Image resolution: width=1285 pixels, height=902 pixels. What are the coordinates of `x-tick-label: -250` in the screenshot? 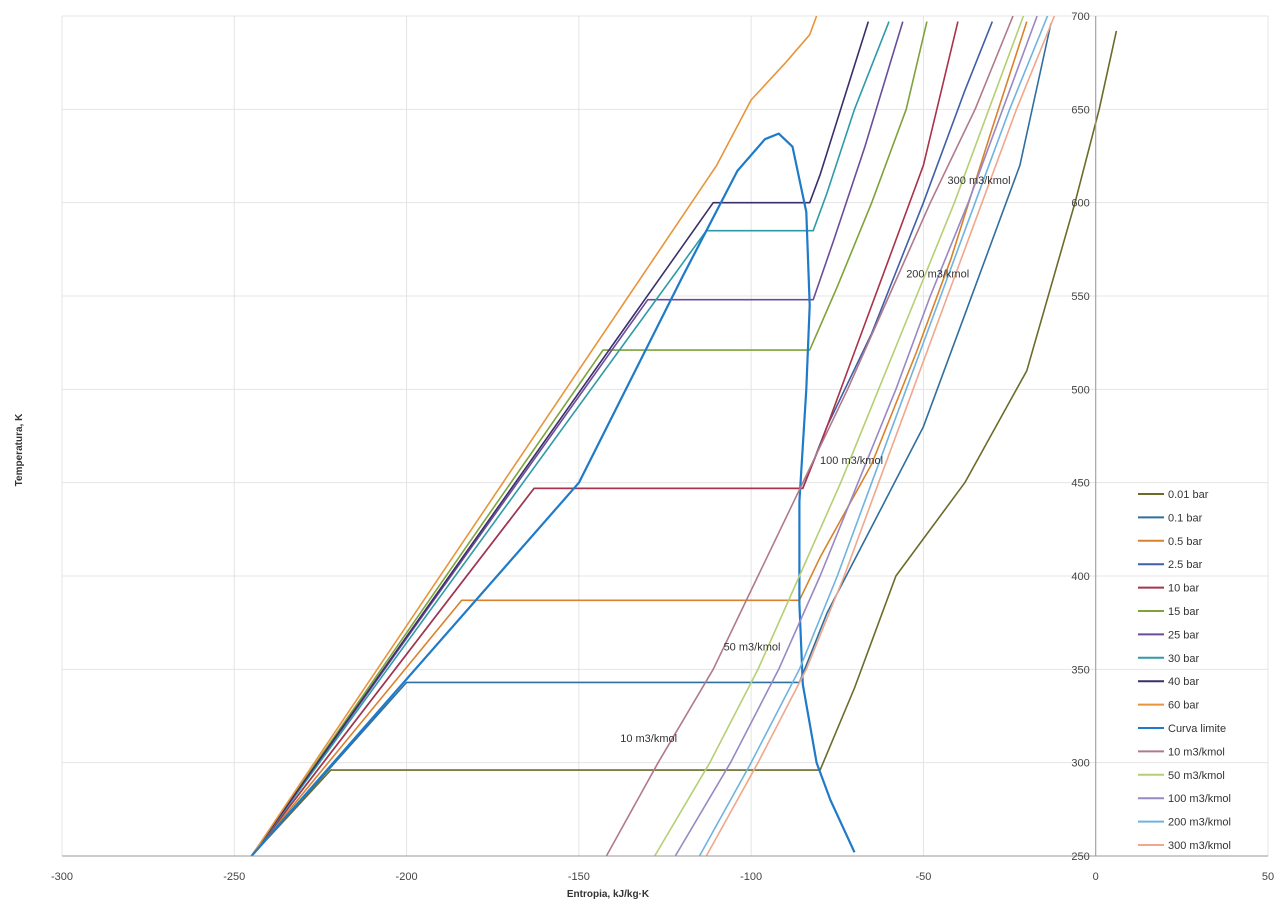 It's located at (234, 877).